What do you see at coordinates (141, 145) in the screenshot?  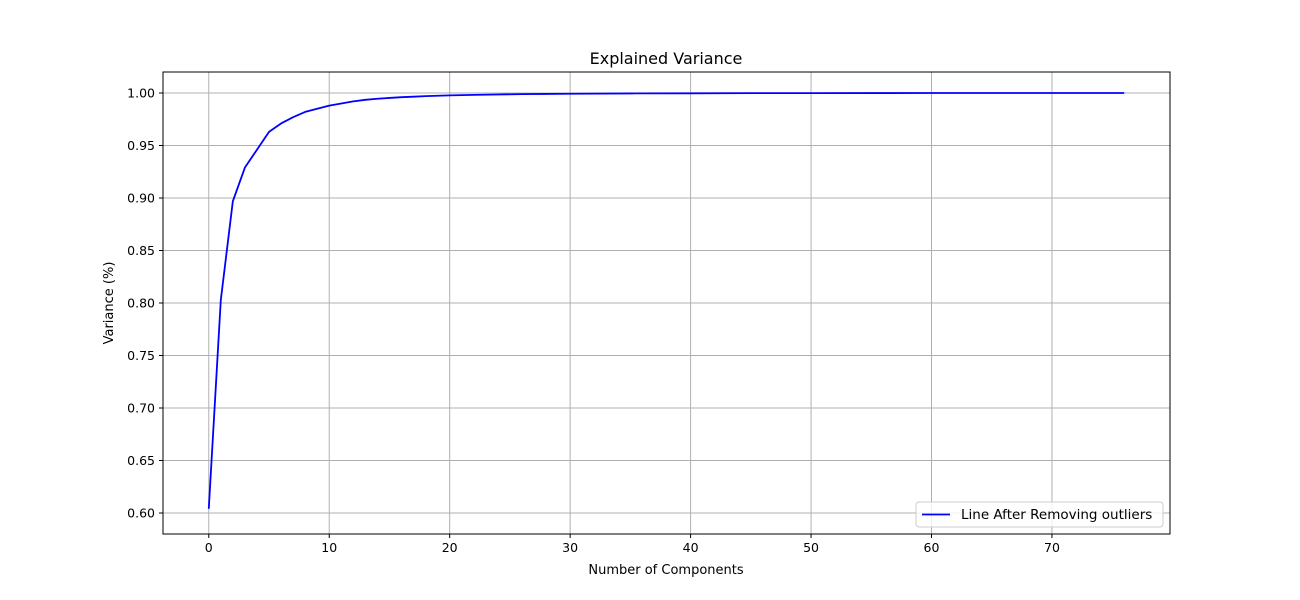 I see `y-tick-label: 0.95` at bounding box center [141, 145].